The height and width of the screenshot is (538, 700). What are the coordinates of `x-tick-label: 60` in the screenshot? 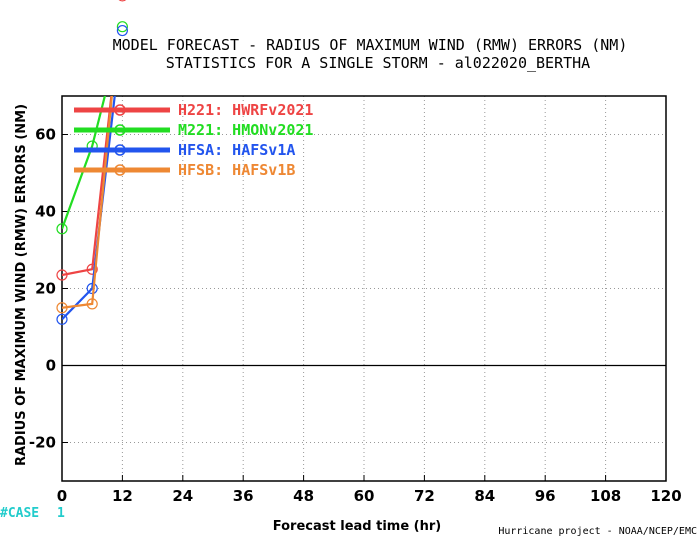 It's located at (364, 496).